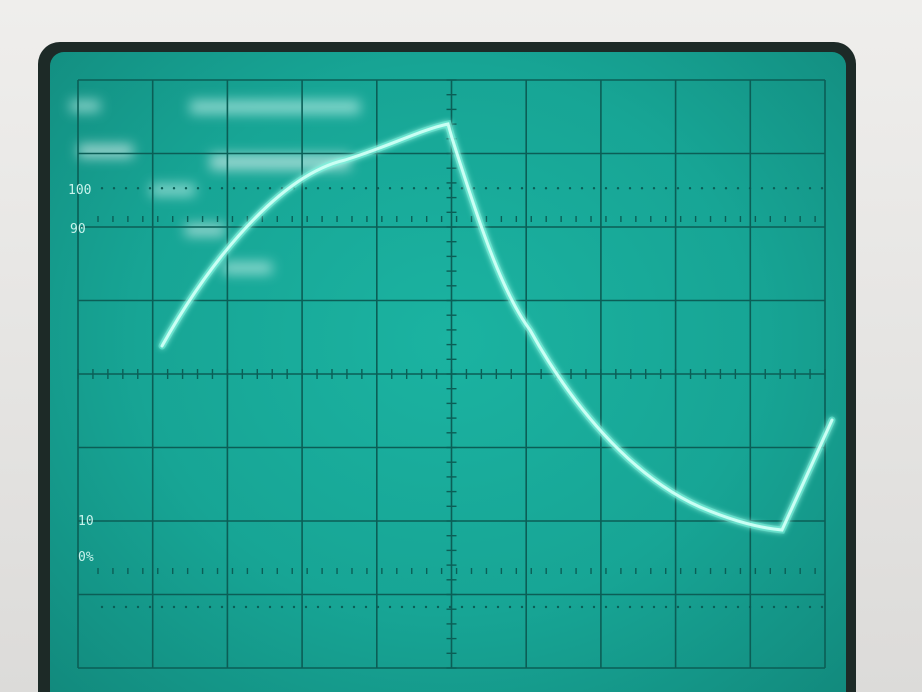 This screenshot has height=692, width=922. I want to click on label-10-percent: 10, so click(86, 521).